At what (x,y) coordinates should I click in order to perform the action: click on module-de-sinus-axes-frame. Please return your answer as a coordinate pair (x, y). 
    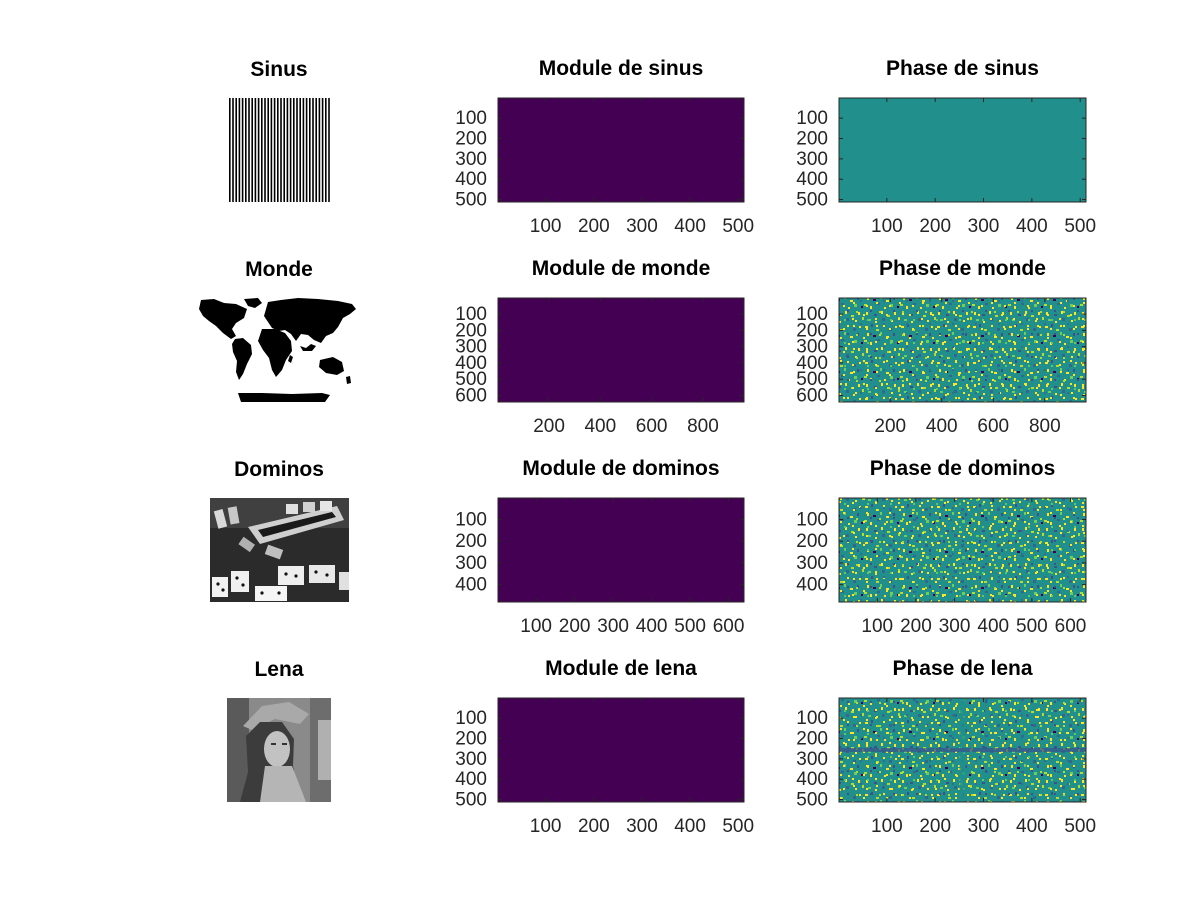
    Looking at the image, I should click on (621, 150).